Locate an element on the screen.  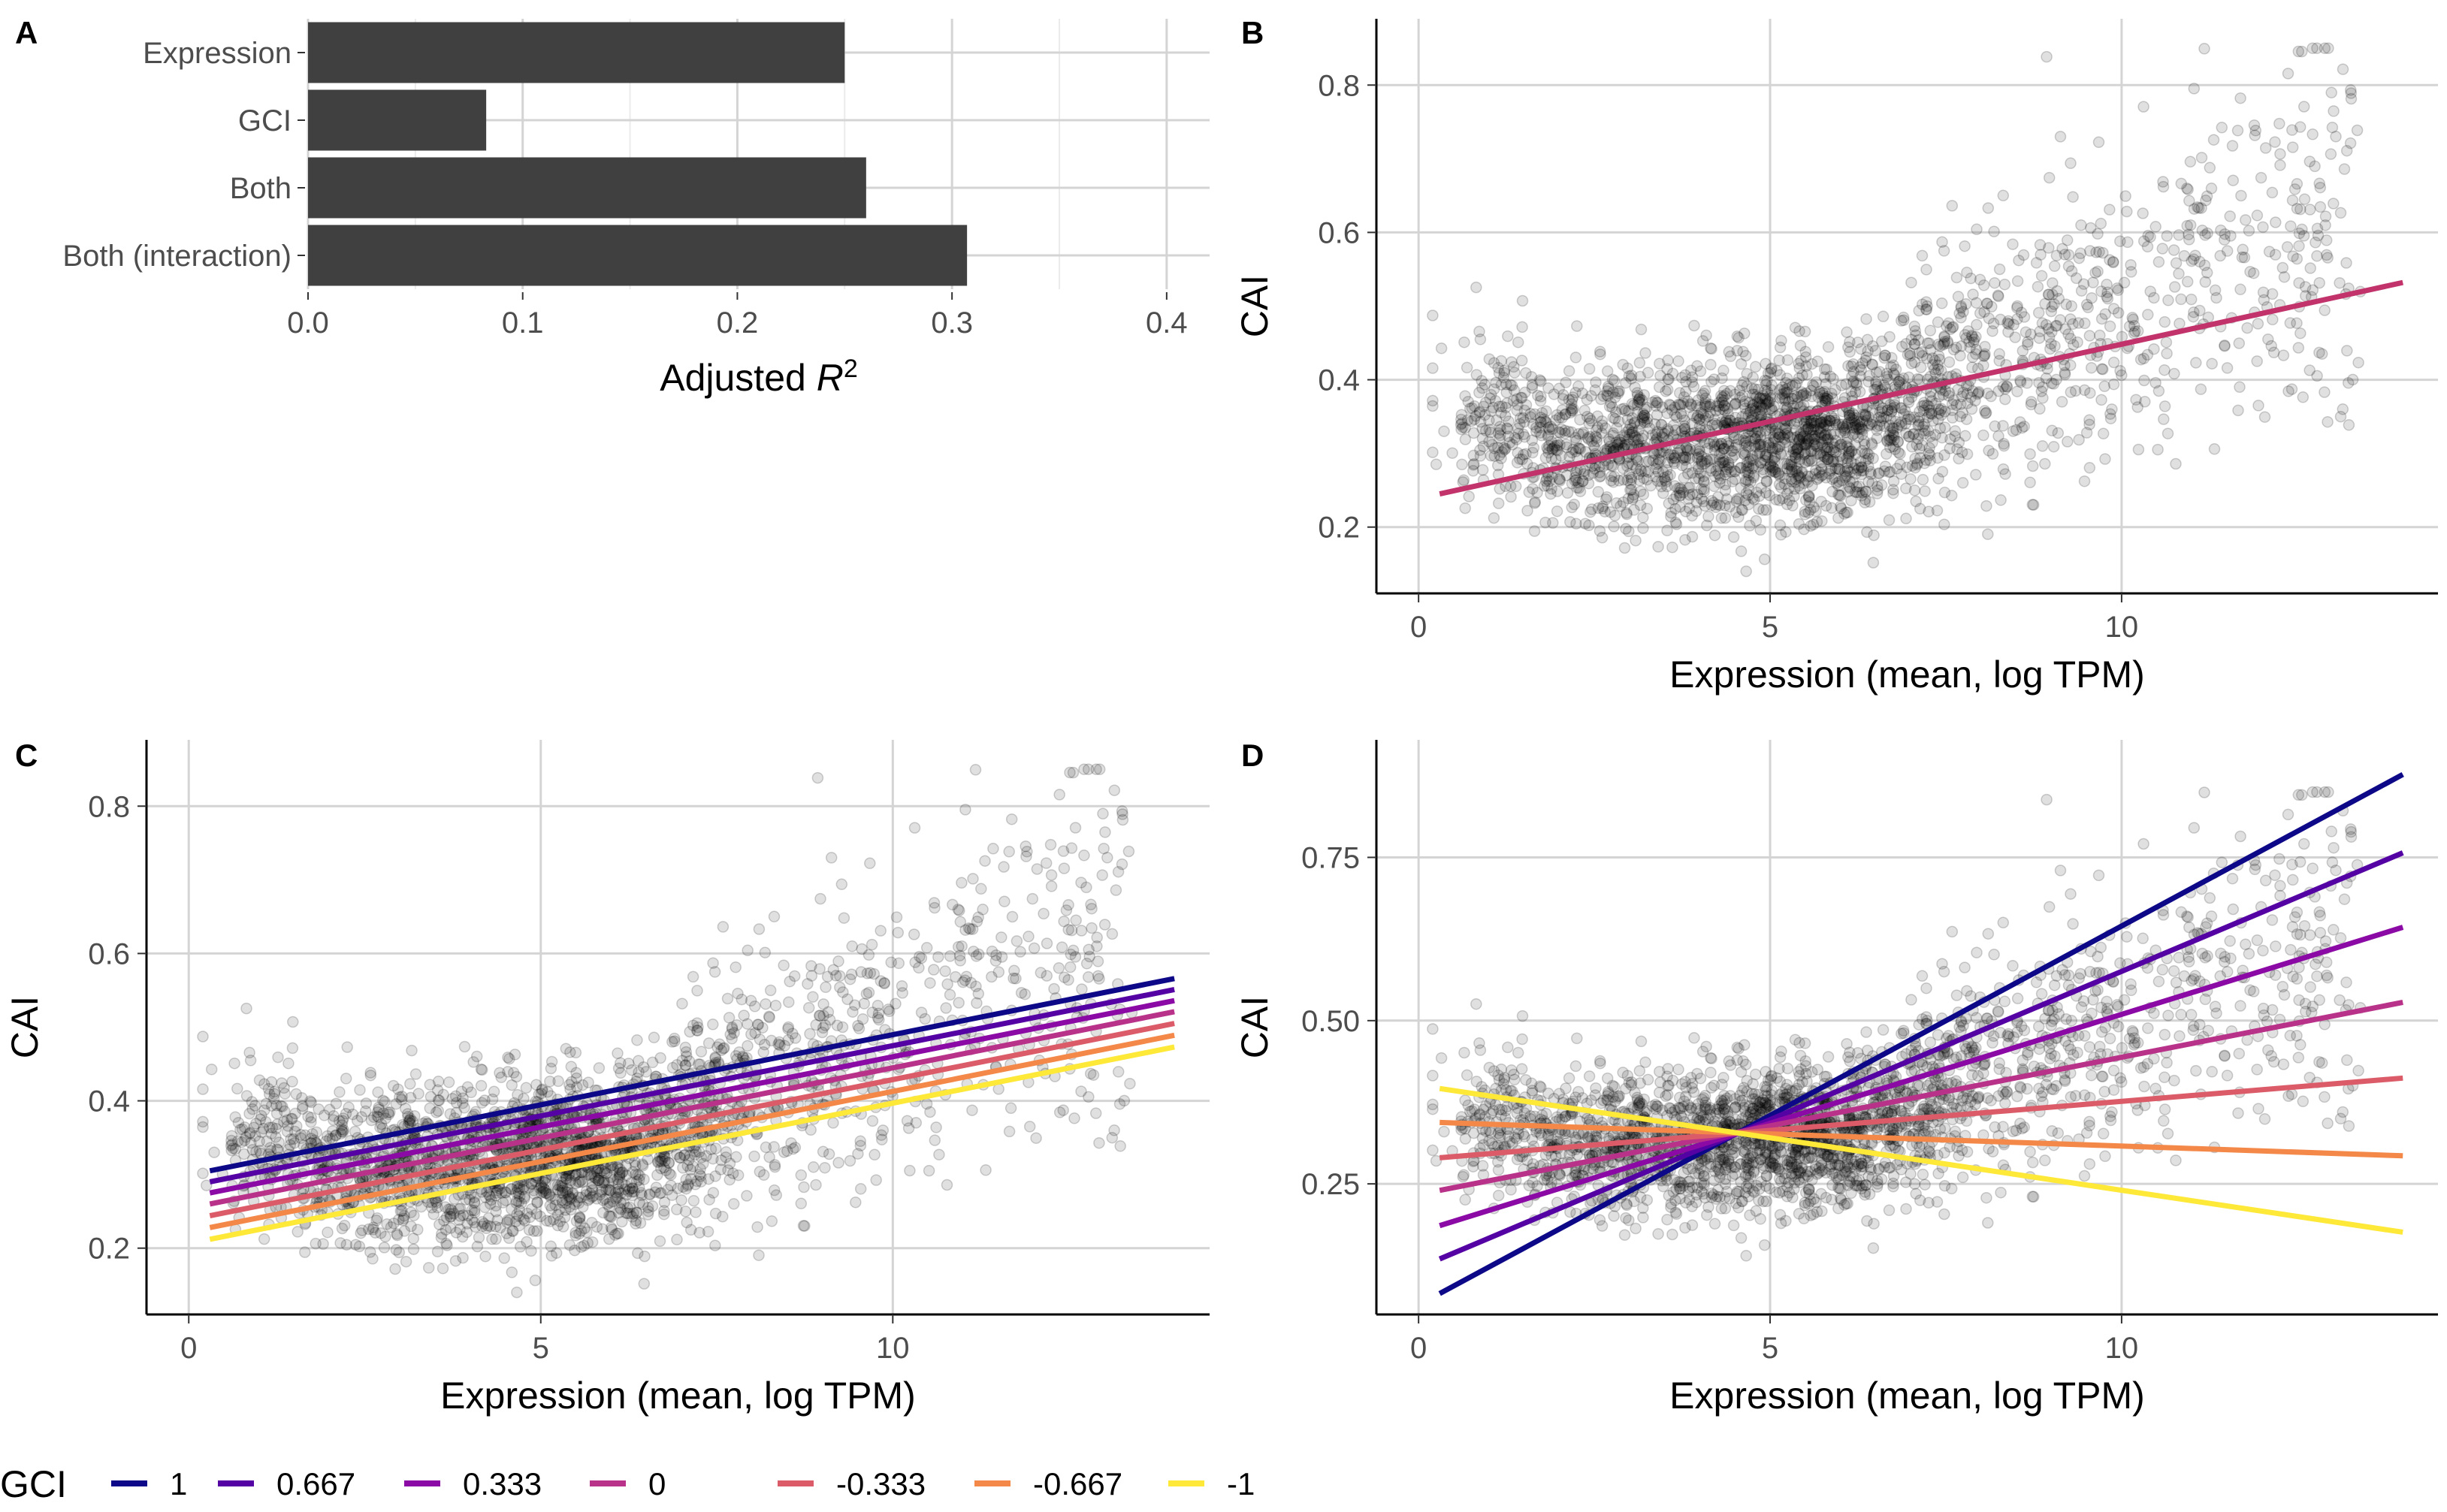
panel-letter-b: B is located at coordinates (1252, 32).